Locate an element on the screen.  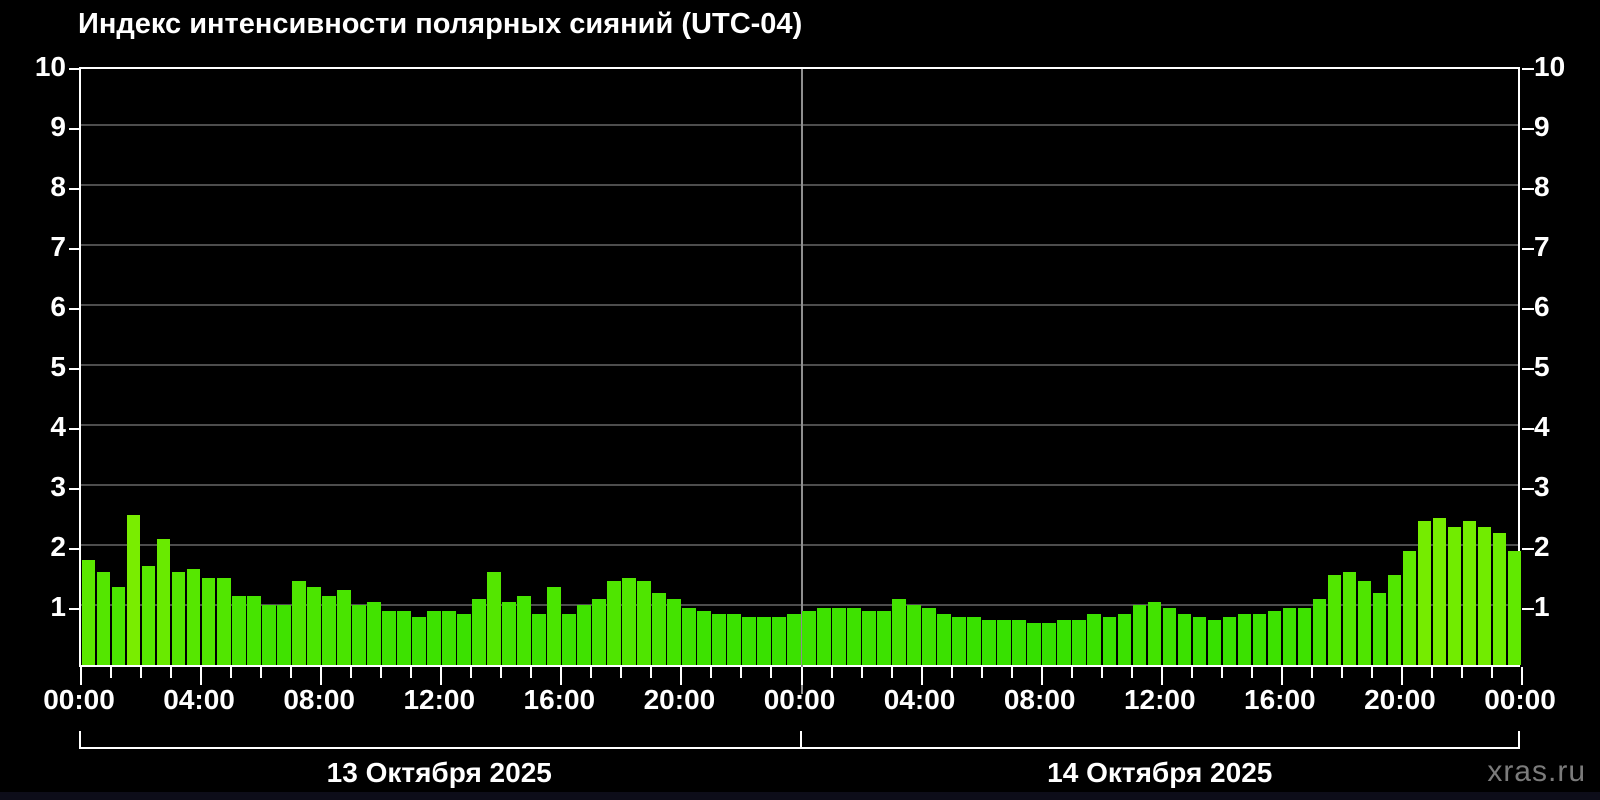
x-axis-label-6: 00:00 is located at coordinates (799, 699).